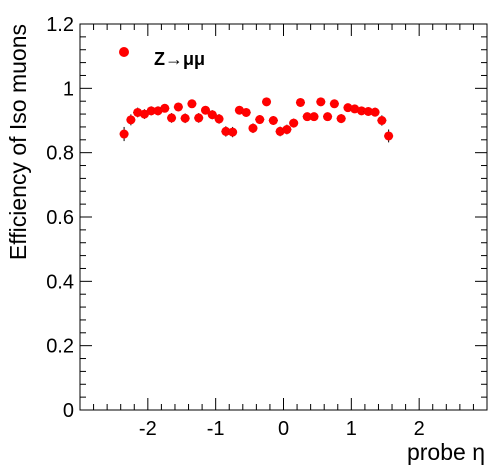 The height and width of the screenshot is (472, 496). I want to click on x-tick-label: 2, so click(419, 429).